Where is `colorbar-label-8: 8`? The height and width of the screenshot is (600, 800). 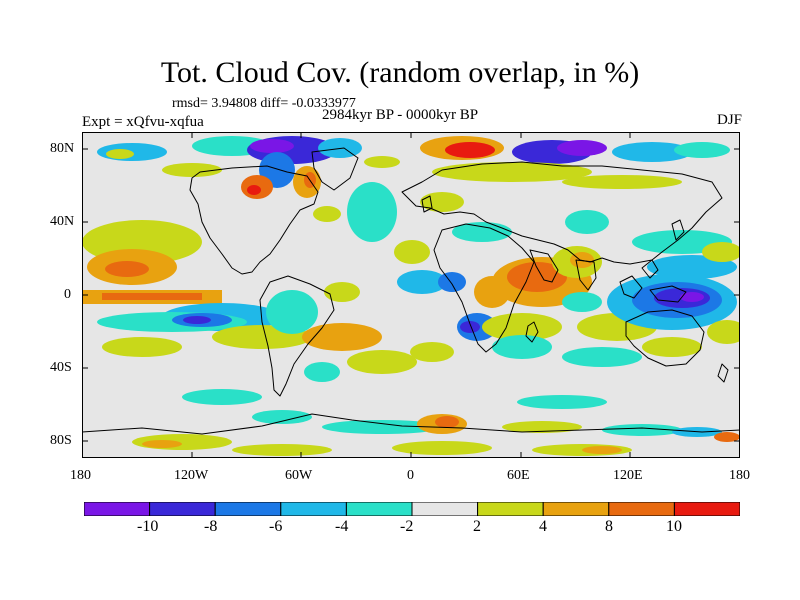 colorbar-label-8: 8 is located at coordinates (609, 526).